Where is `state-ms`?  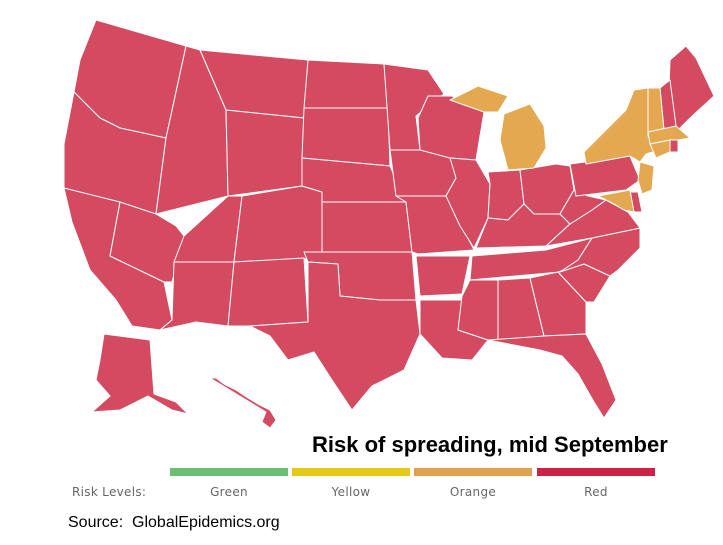
state-ms is located at coordinates (478, 310).